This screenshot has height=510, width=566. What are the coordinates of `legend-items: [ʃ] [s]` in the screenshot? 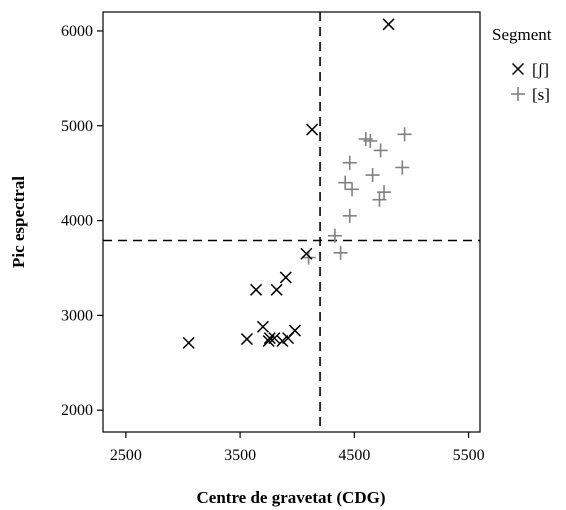 It's located at (530, 82).